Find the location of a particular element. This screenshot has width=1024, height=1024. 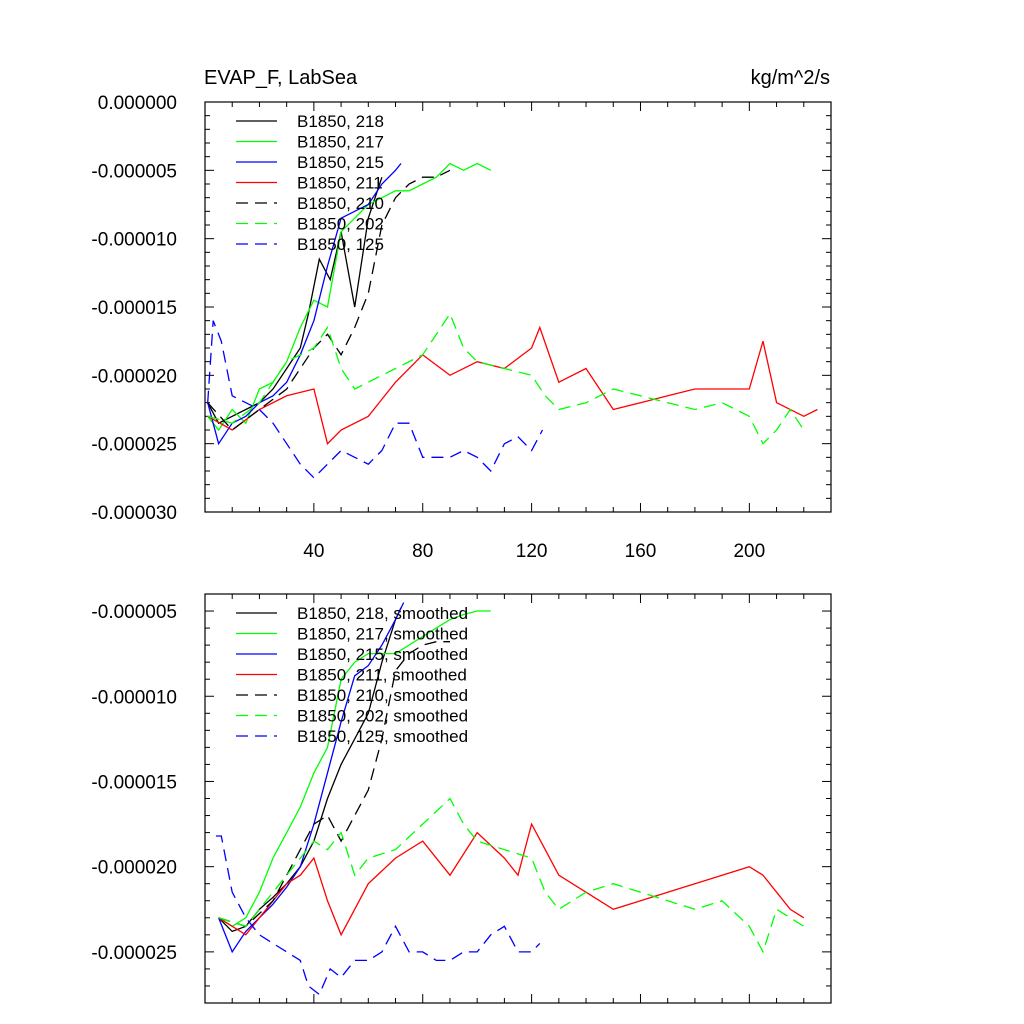

legend-label: B1850, 210 is located at coordinates (340, 203).